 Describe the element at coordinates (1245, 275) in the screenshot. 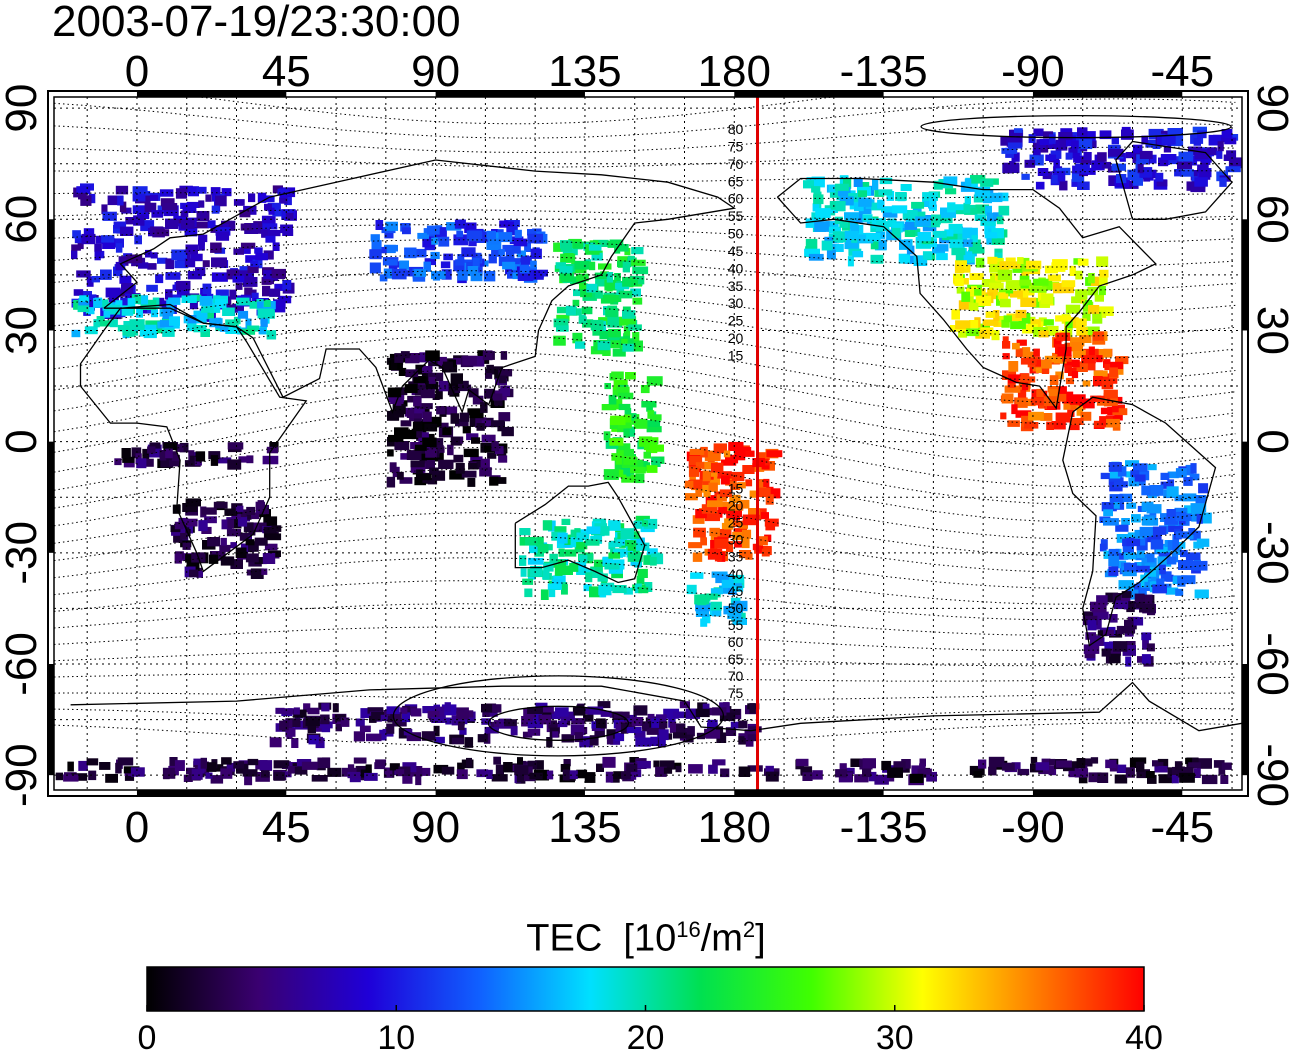

I see `frame-tick-block` at that location.